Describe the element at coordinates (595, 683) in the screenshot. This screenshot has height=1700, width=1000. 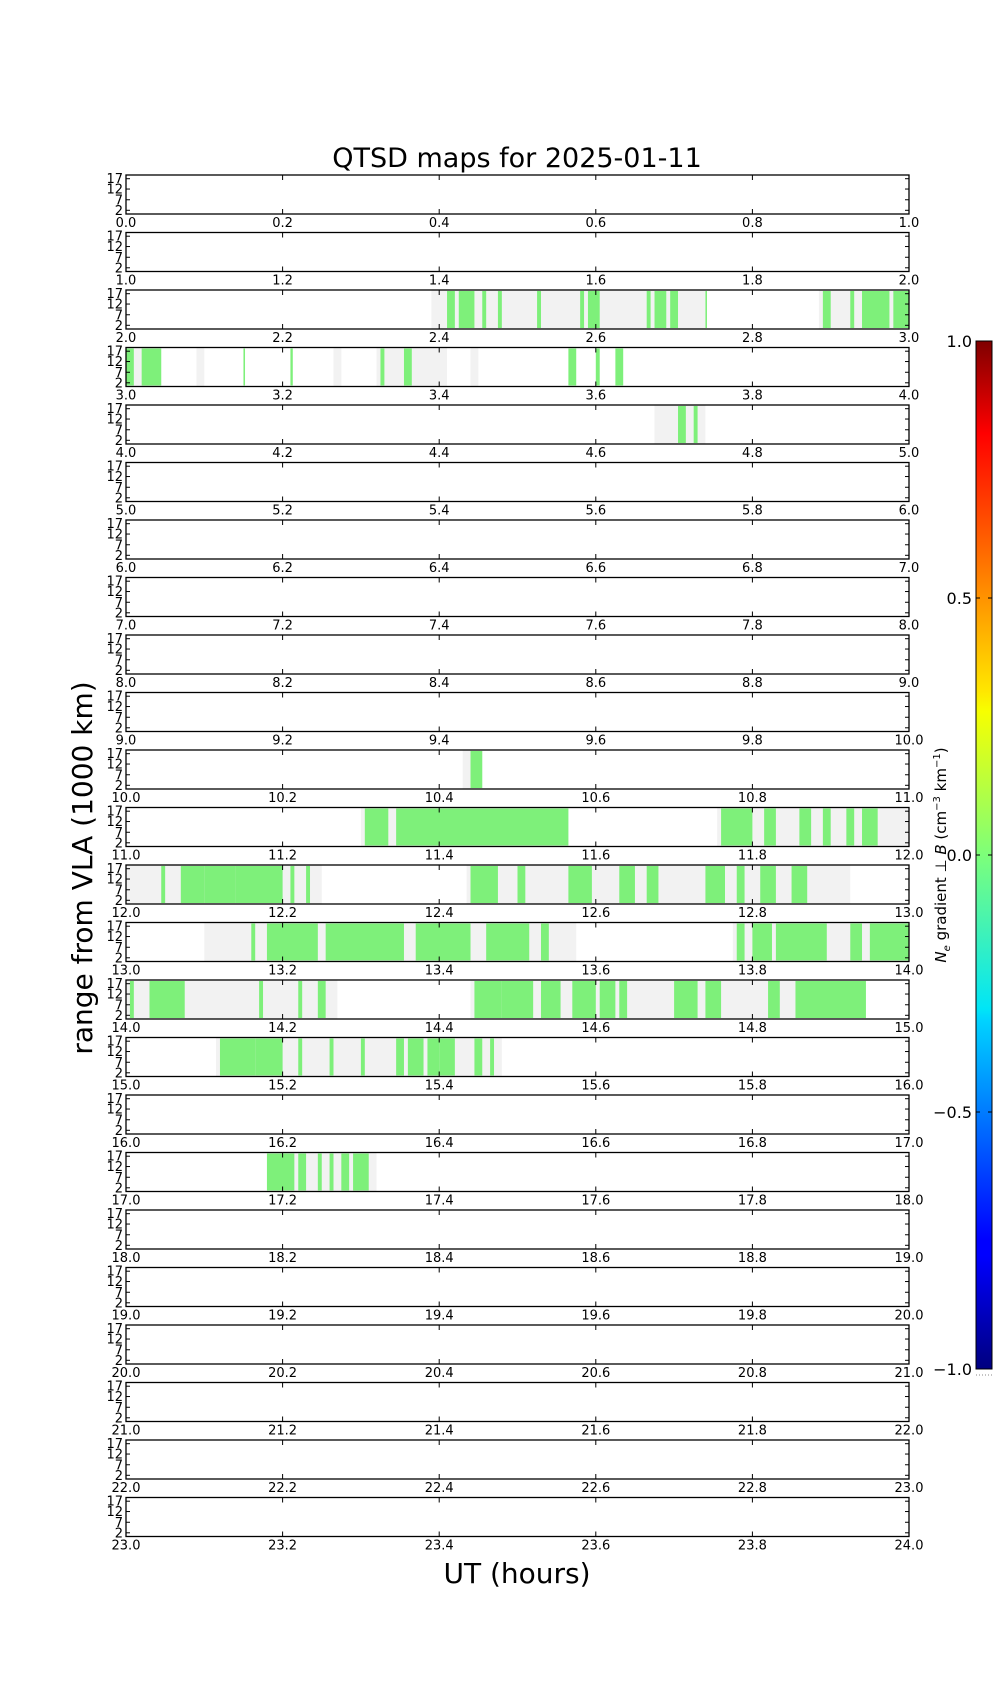
I see `x-tick-label: 8.6` at that location.